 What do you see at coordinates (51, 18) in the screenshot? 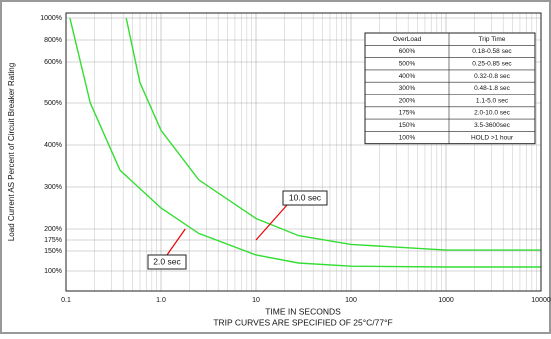
I see `y-tick-label: 1000%` at bounding box center [51, 18].